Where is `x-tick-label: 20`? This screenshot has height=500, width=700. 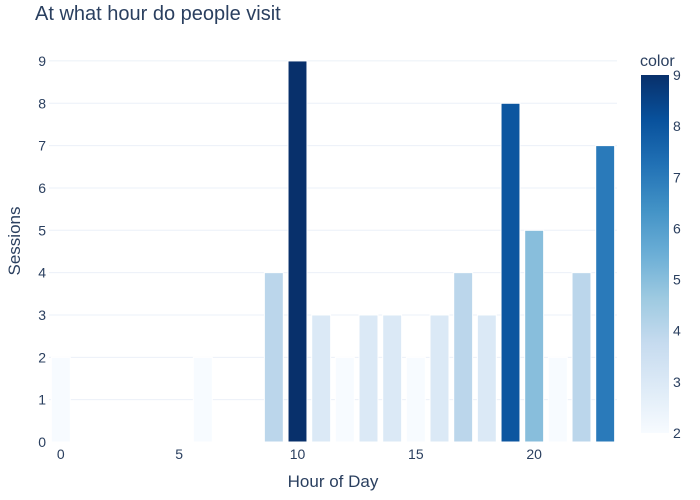
x-tick-label: 20 is located at coordinates (534, 454).